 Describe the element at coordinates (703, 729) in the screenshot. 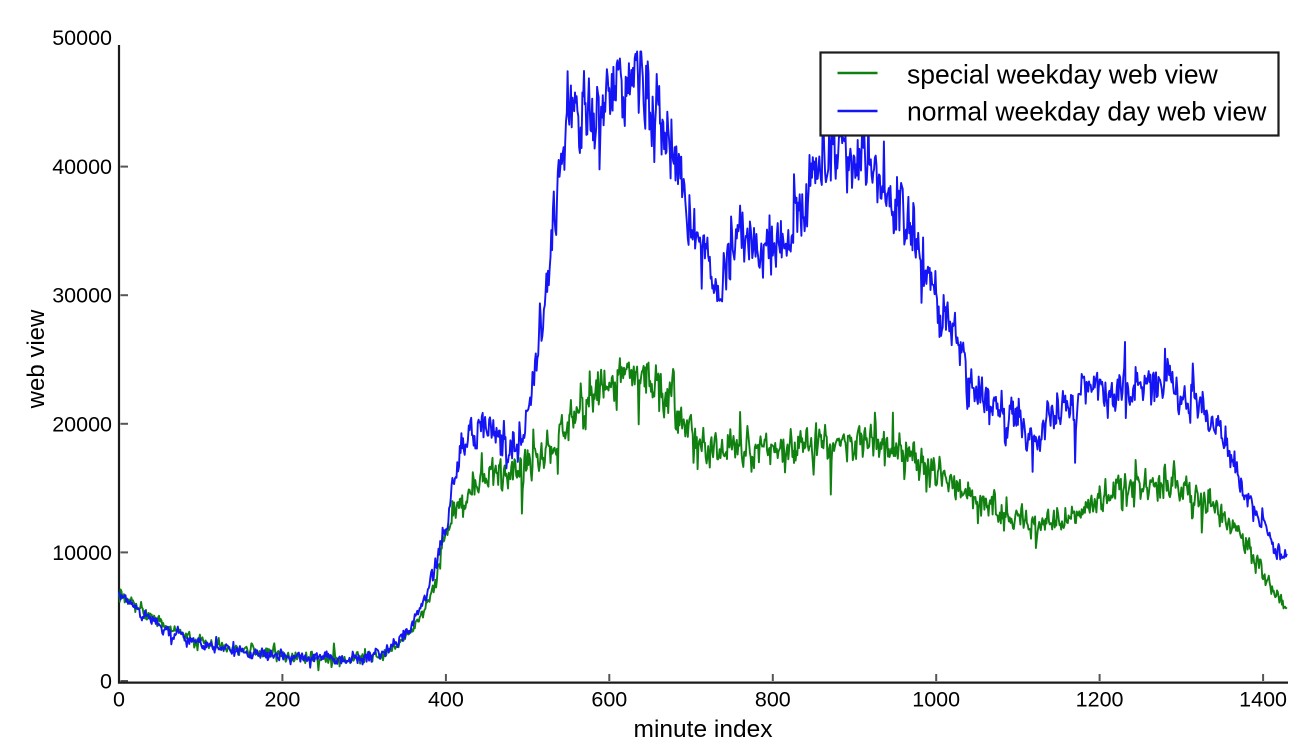

I see `svg-text: minute index` at that location.